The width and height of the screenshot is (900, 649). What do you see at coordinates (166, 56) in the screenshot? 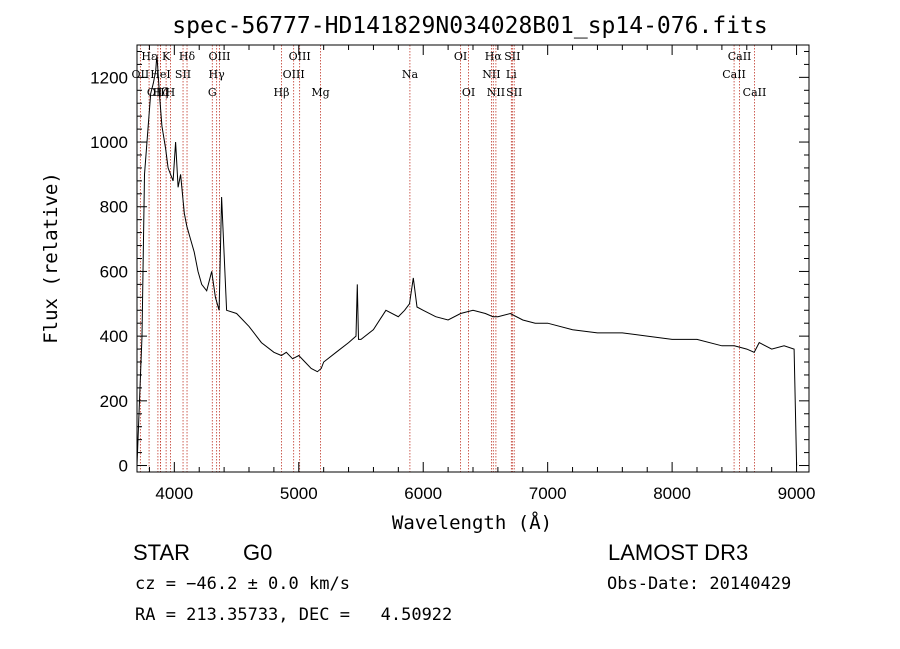
I see `line-label: K` at bounding box center [166, 56].